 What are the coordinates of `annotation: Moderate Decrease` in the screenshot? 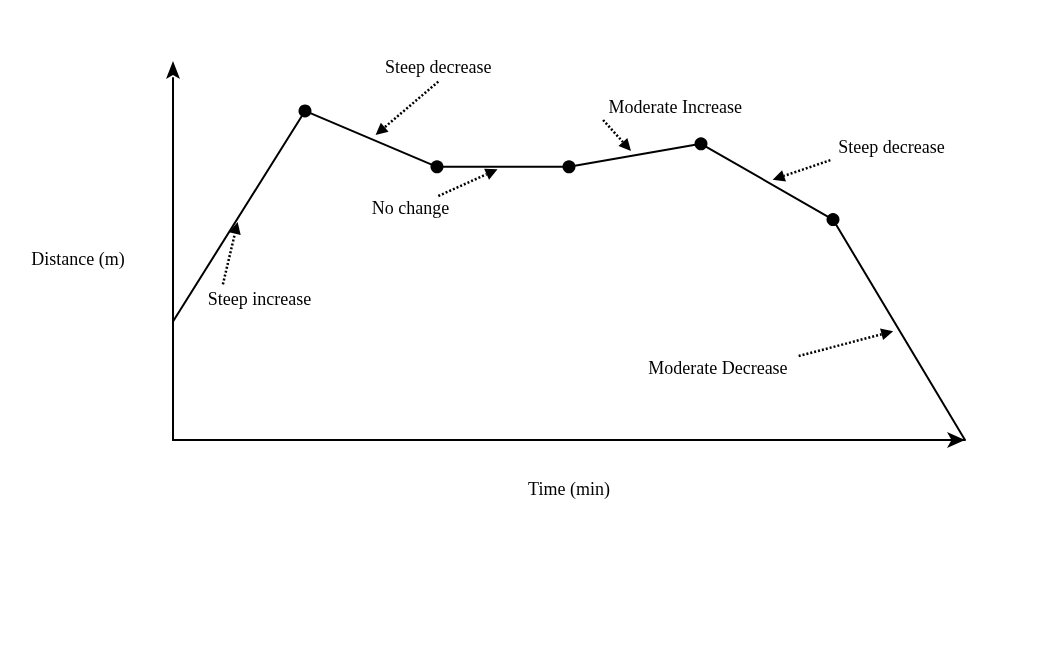 It's located at (718, 367).